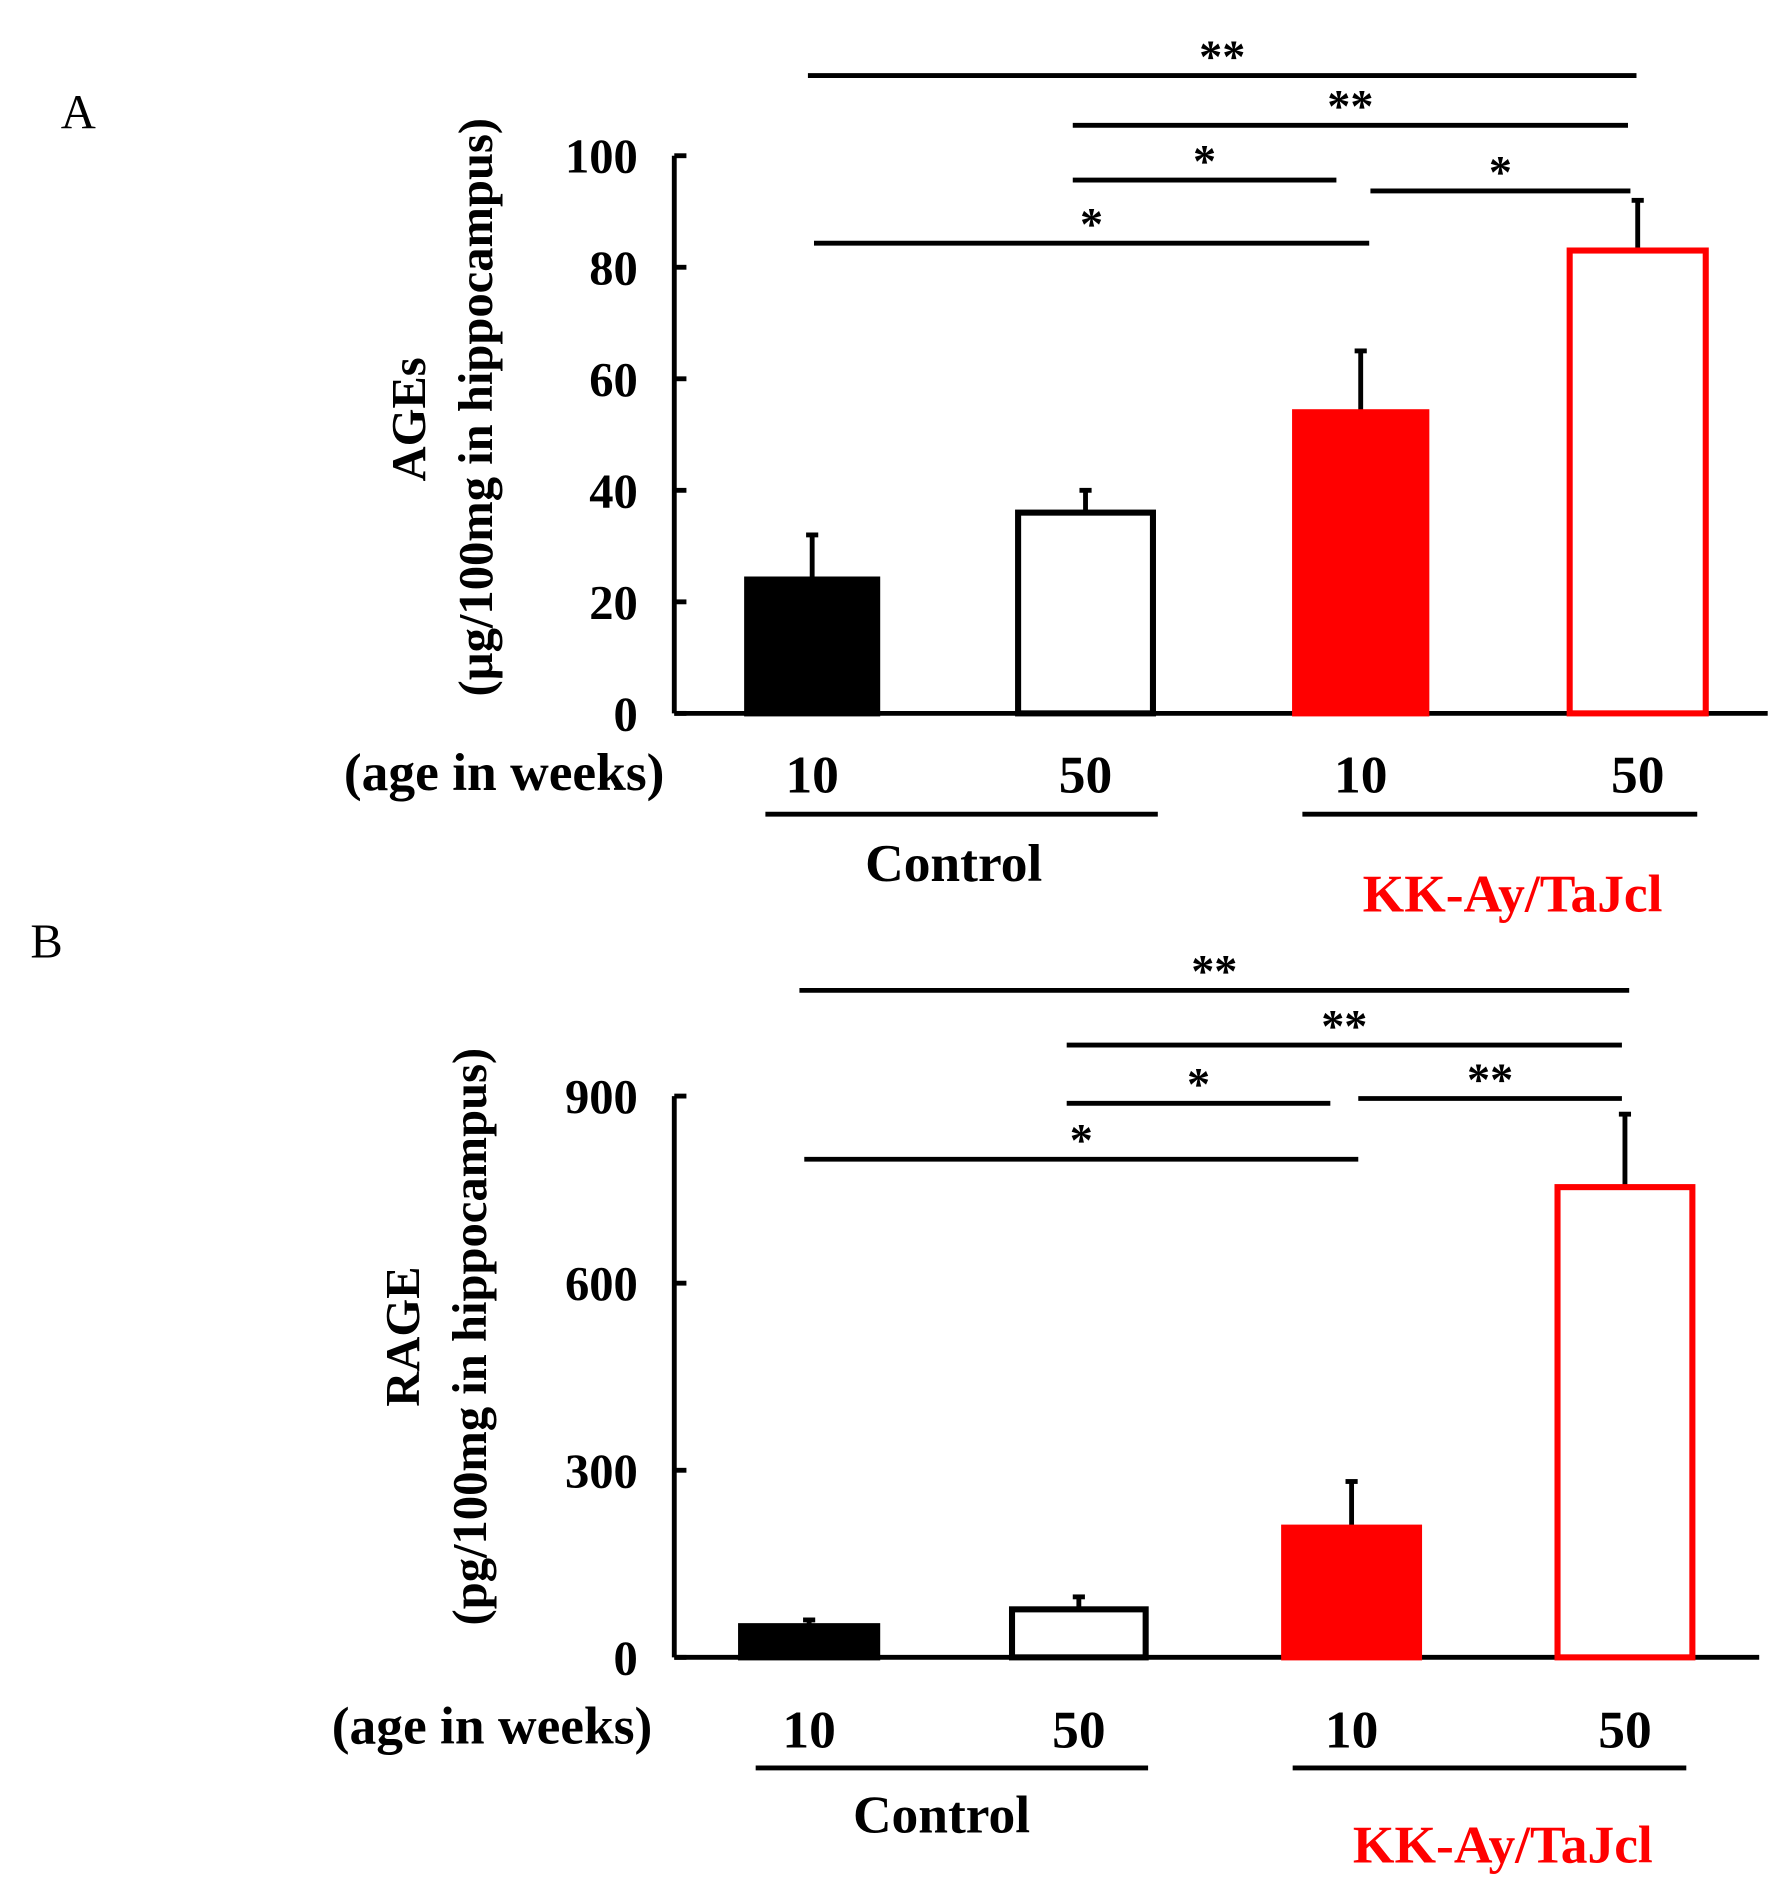  Describe the element at coordinates (470, 1337) in the screenshot. I see `y-axis-unit-label: (pg/100mg in hippocampus)` at that location.